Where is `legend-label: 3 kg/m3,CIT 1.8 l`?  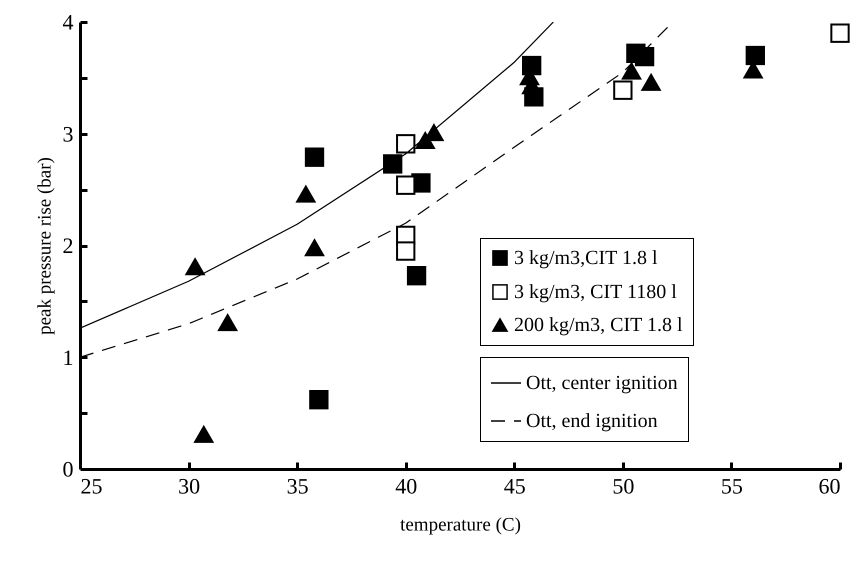
legend-label: 3 kg/m3,CIT 1.8 l is located at coordinates (586, 258).